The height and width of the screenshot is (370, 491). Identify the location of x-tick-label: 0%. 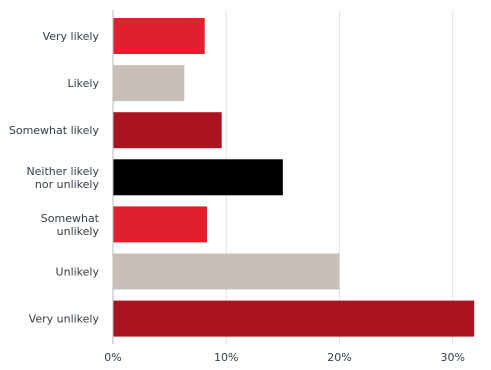
(112, 357).